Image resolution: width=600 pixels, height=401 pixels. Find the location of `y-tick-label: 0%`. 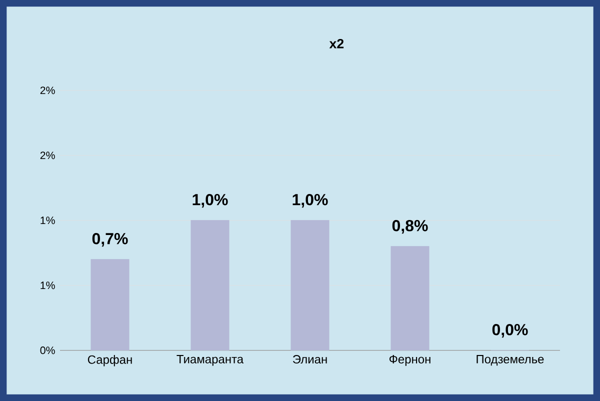

y-tick-label: 0% is located at coordinates (47, 350).